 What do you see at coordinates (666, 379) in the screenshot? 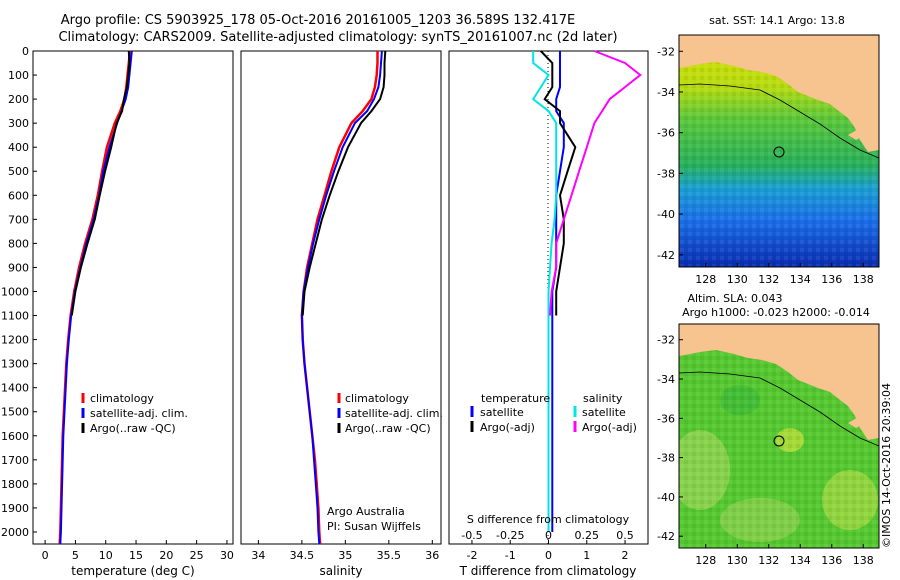
I see `map-y-tick-label: -34` at bounding box center [666, 379].